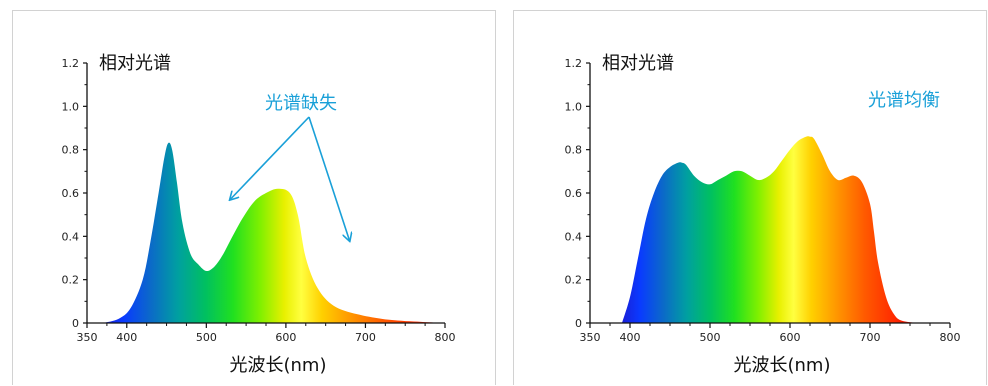 The height and width of the screenshot is (386, 988). I want to click on annotation-text: 光谱缺失, so click(301, 103).